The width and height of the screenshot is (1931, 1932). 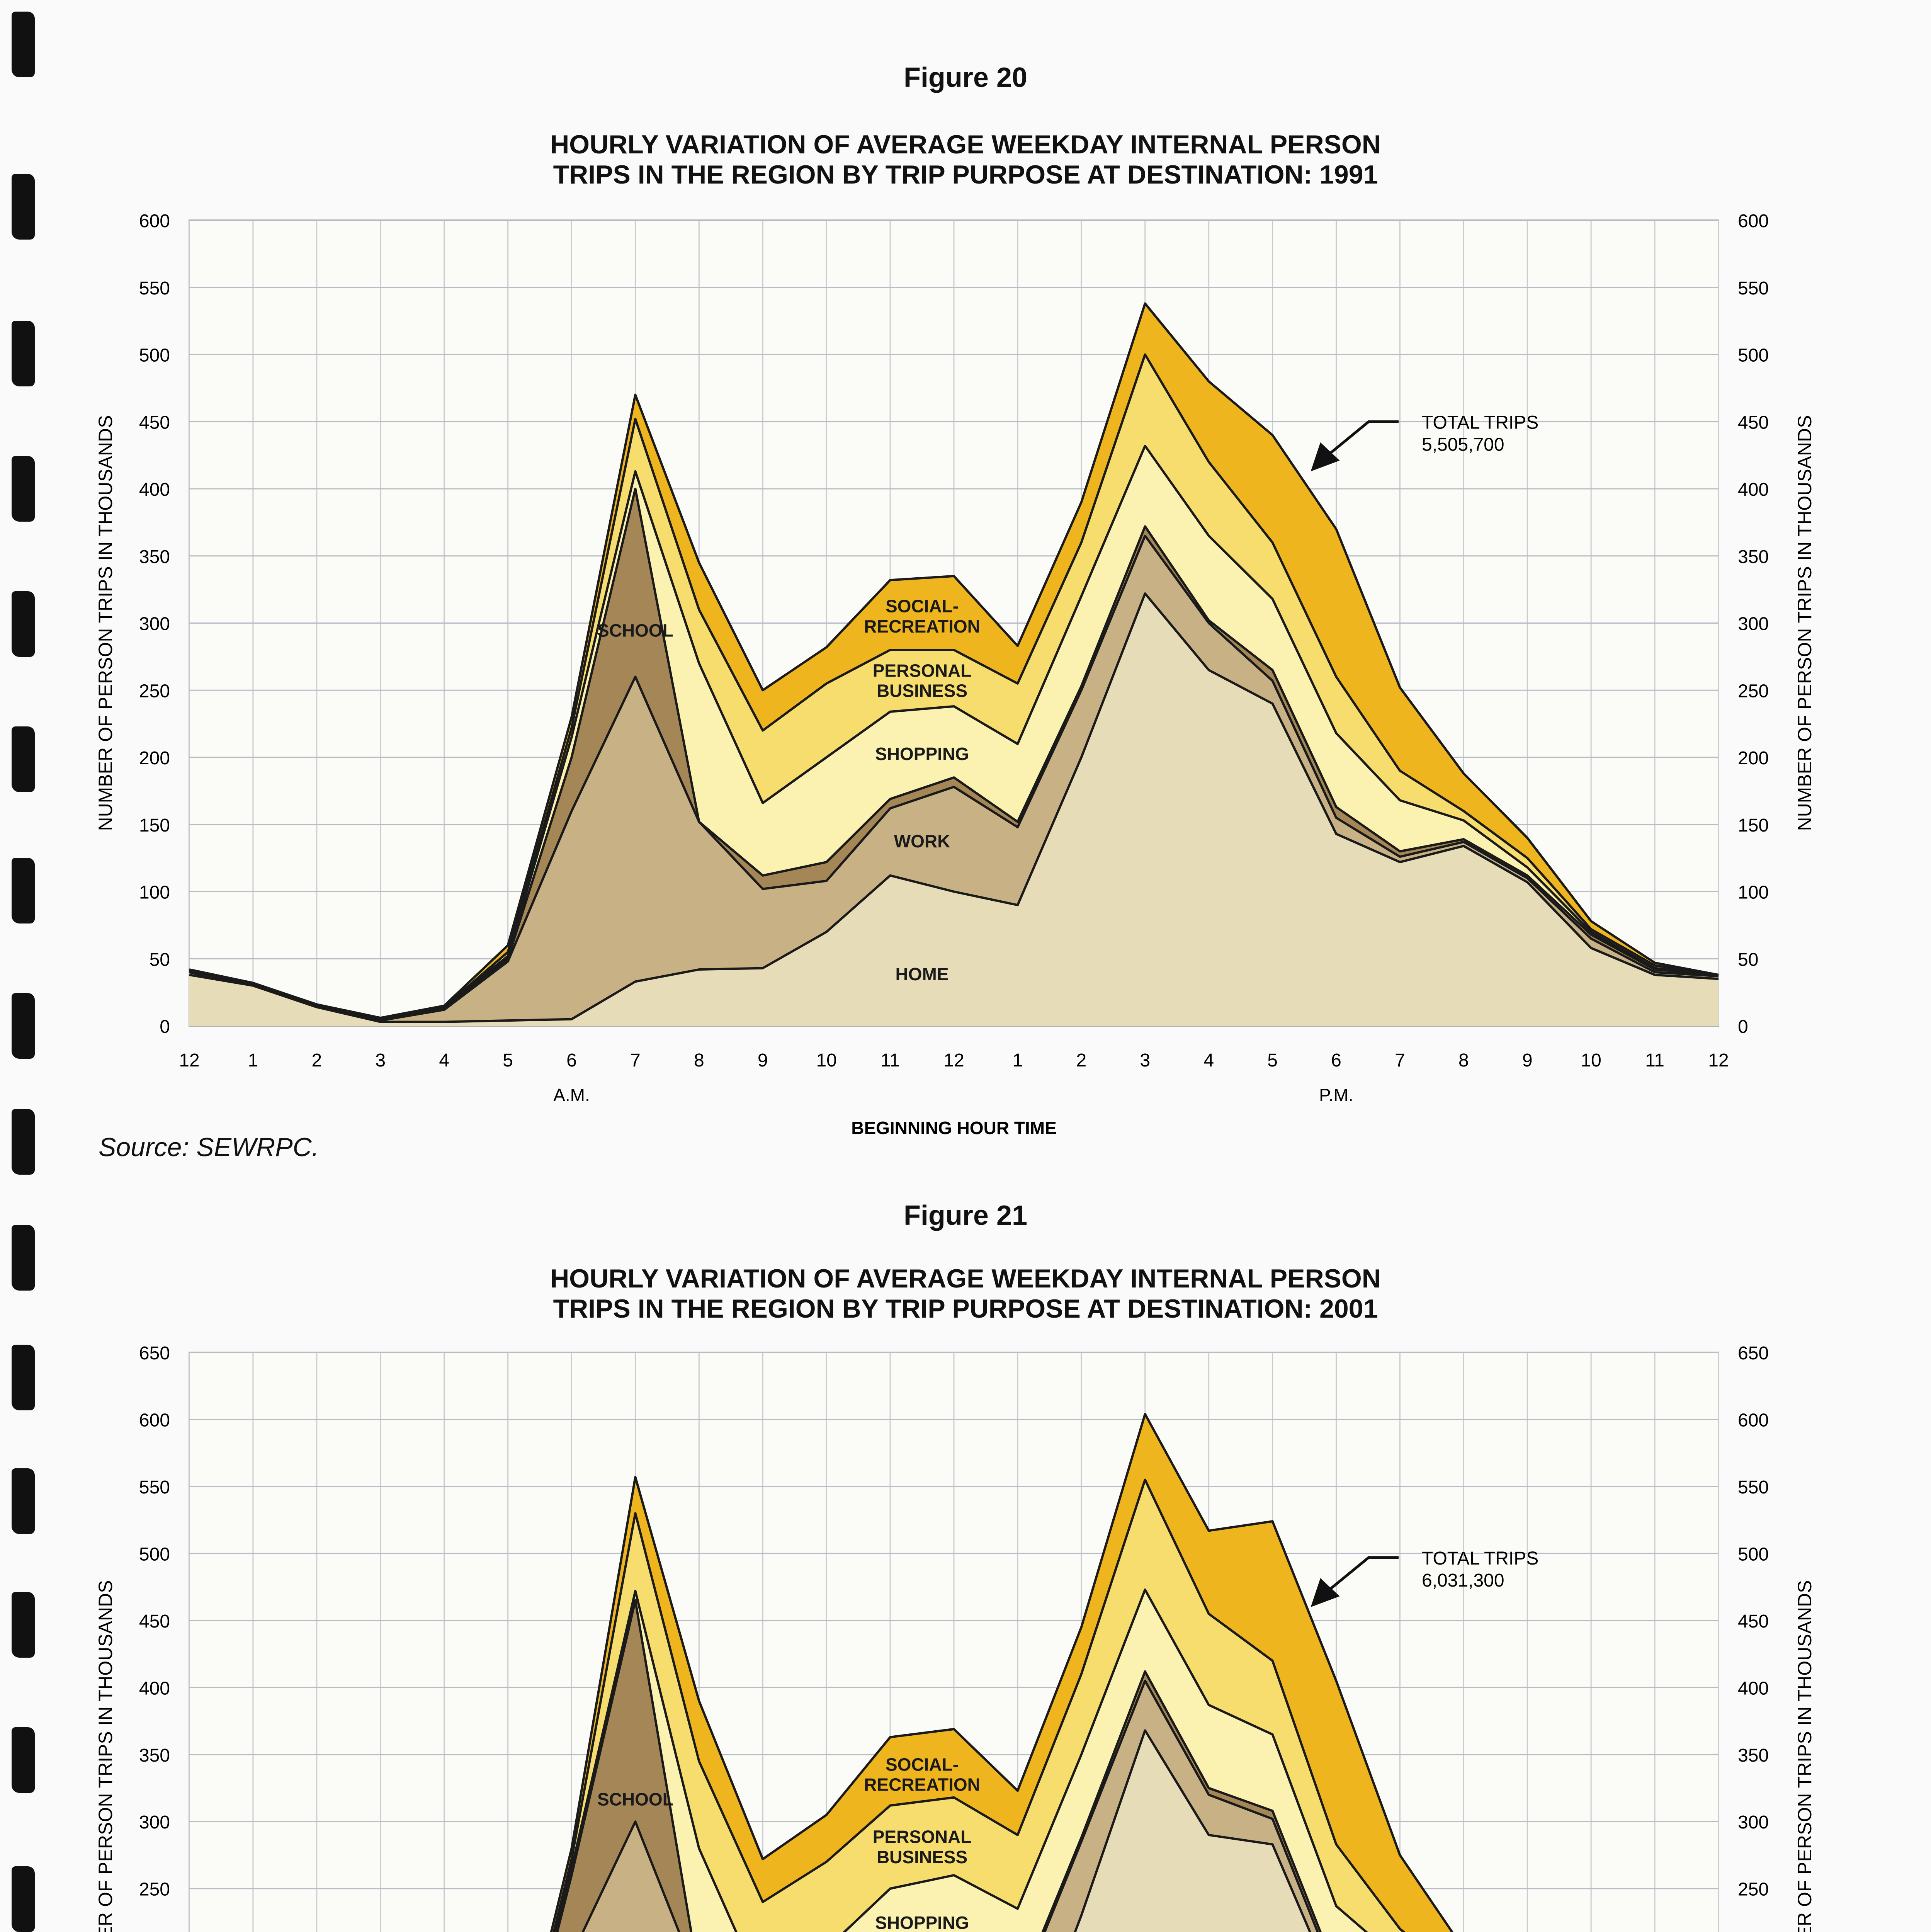 What do you see at coordinates (154, 1688) in the screenshot?
I see `y-tick-label-left: 400` at bounding box center [154, 1688].